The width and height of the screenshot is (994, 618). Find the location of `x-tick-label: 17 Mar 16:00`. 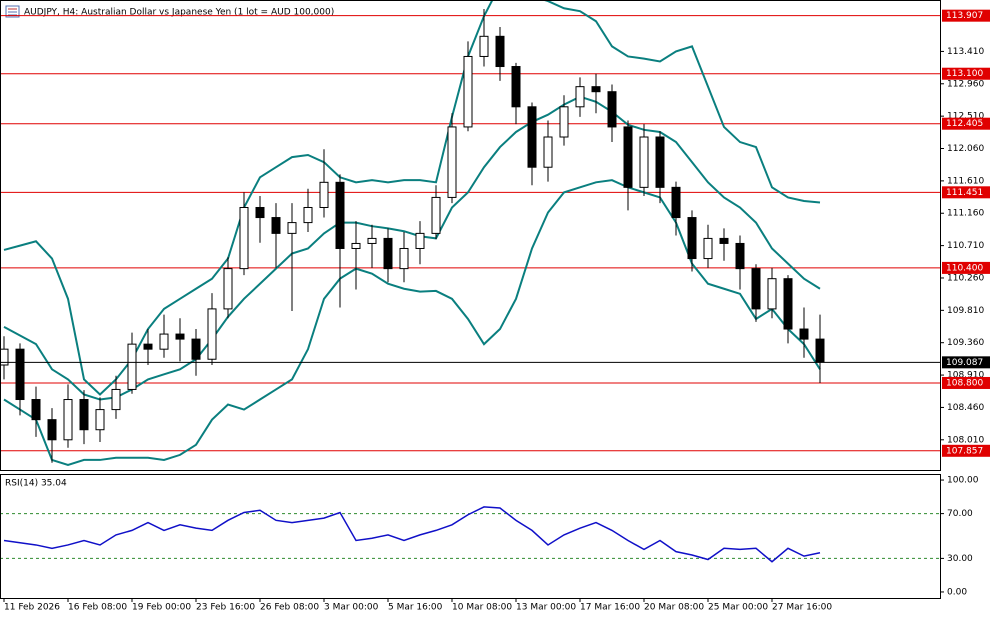

x-tick-label: 17 Mar 16:00 is located at coordinates (610, 608).